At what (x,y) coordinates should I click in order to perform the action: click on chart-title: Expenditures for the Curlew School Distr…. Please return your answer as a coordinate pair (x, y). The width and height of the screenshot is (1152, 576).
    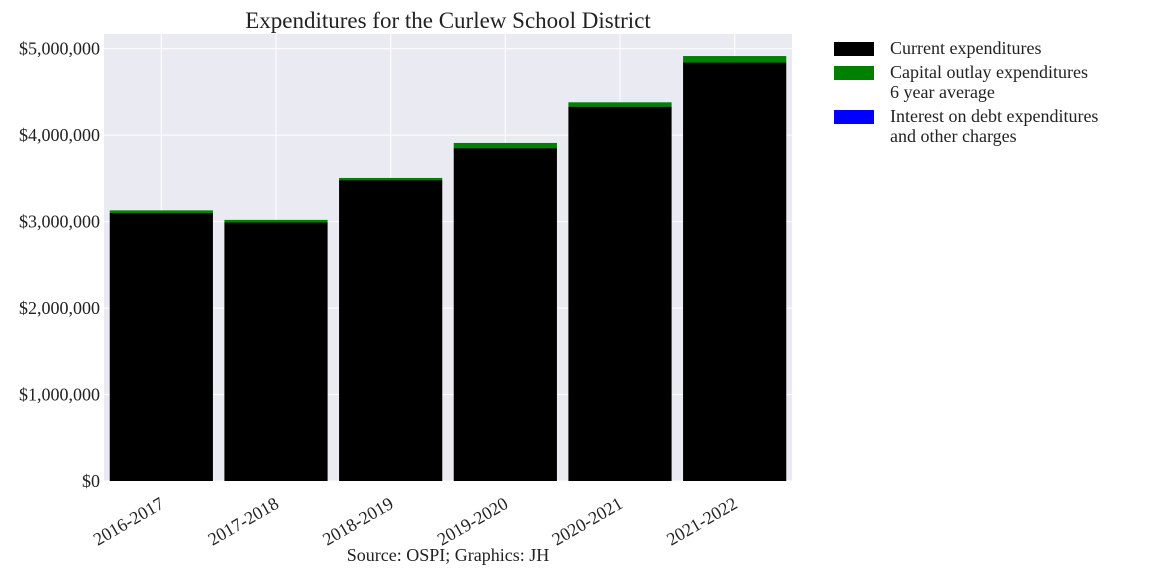
    Looking at the image, I should click on (448, 20).